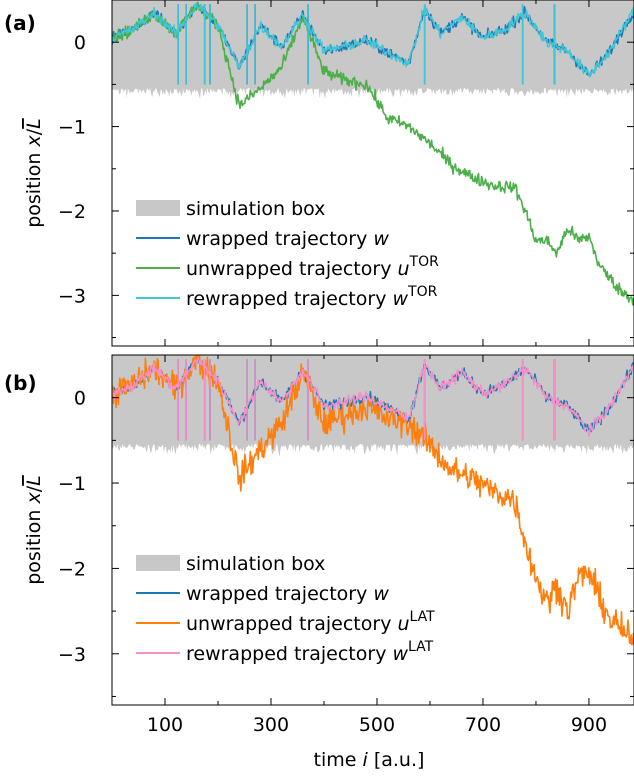  What do you see at coordinates (165, 725) in the screenshot?
I see `x-tick-label: 100` at bounding box center [165, 725].